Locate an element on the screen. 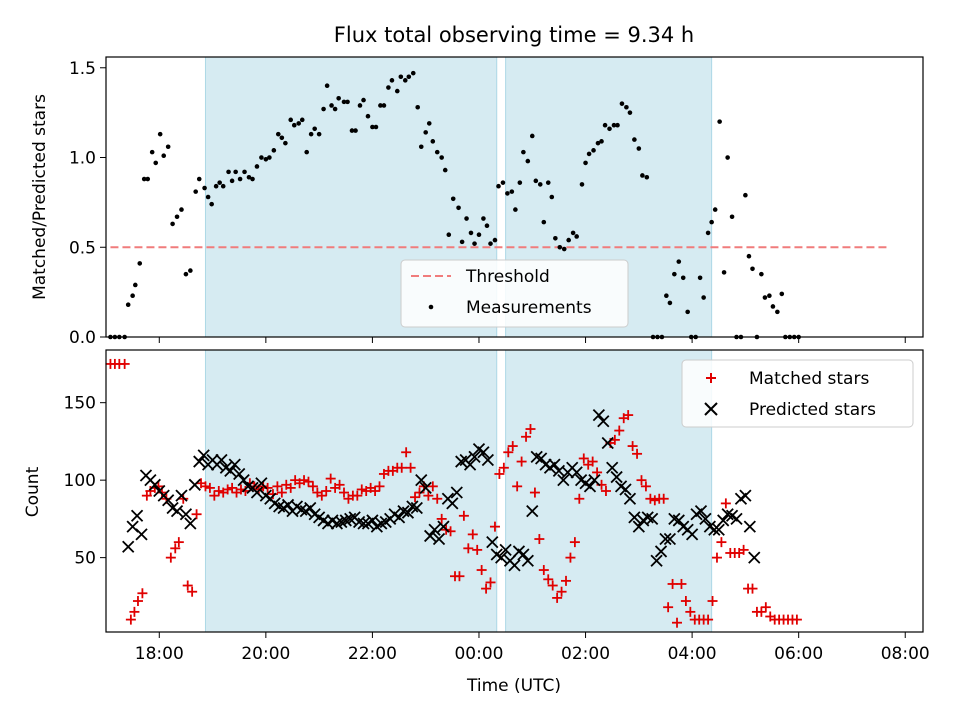  x-tick-label-1: 18:00 is located at coordinates (159, 654).